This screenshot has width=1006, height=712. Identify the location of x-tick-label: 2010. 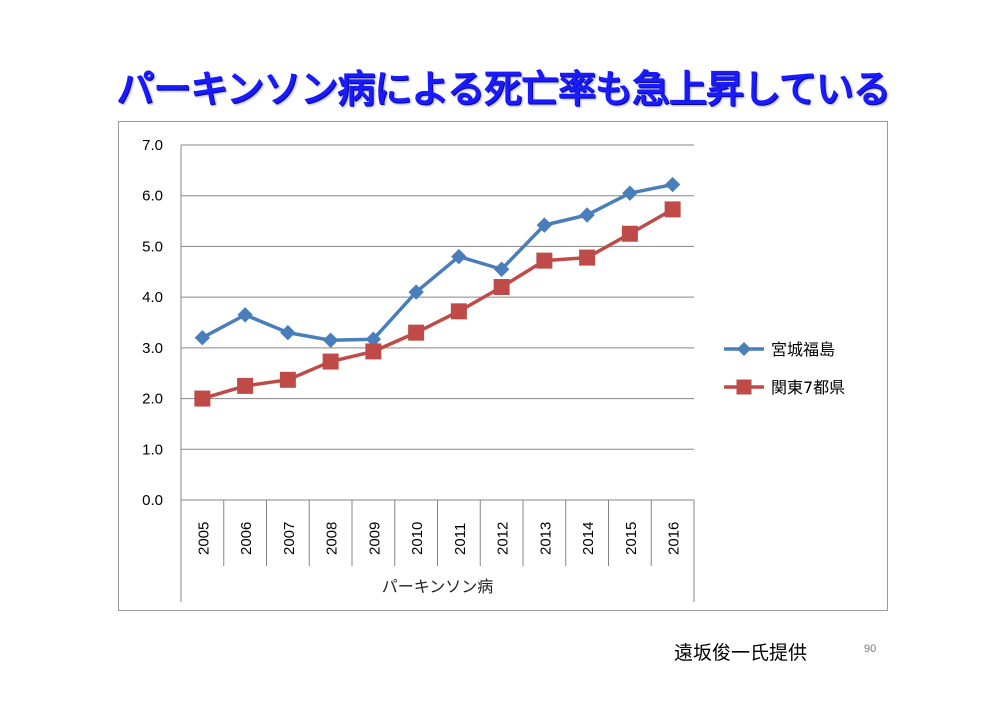
(417, 538).